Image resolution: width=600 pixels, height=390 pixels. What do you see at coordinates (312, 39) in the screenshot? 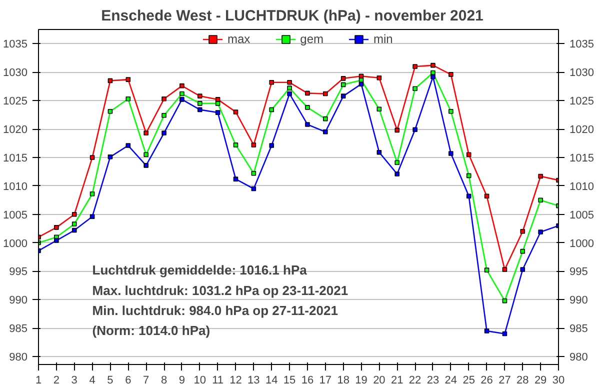
I see `legend-label: gem` at bounding box center [312, 39].